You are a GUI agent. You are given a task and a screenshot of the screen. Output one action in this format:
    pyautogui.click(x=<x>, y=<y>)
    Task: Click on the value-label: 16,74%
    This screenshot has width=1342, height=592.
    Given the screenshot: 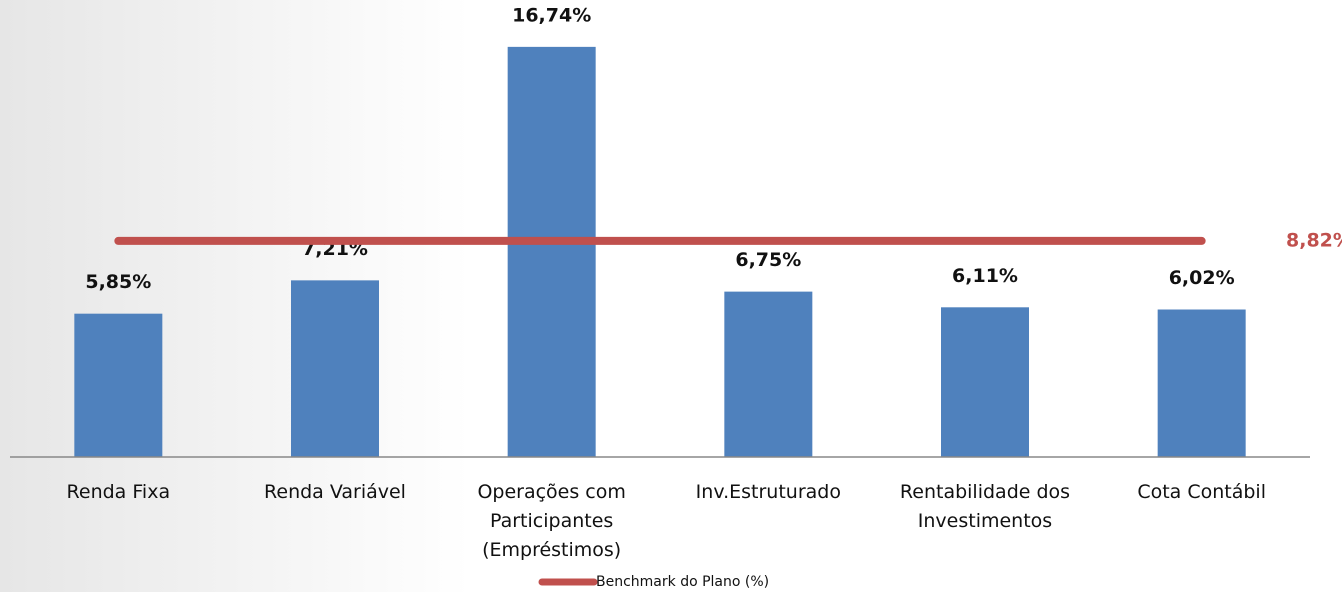 What is the action you would take?
    pyautogui.click(x=551, y=15)
    